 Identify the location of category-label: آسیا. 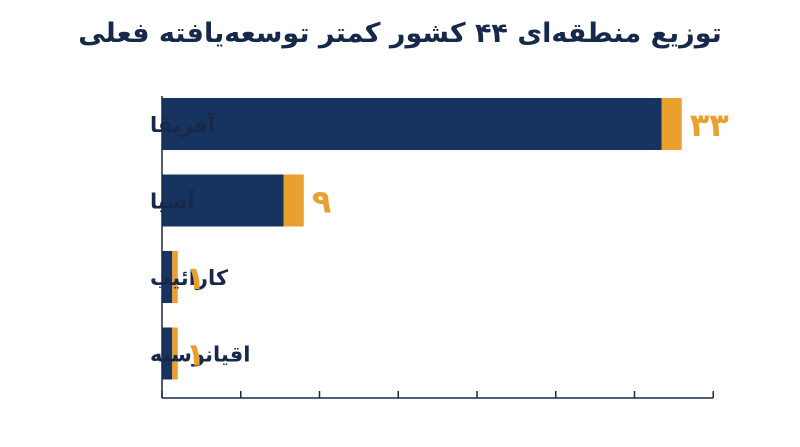
(172, 201).